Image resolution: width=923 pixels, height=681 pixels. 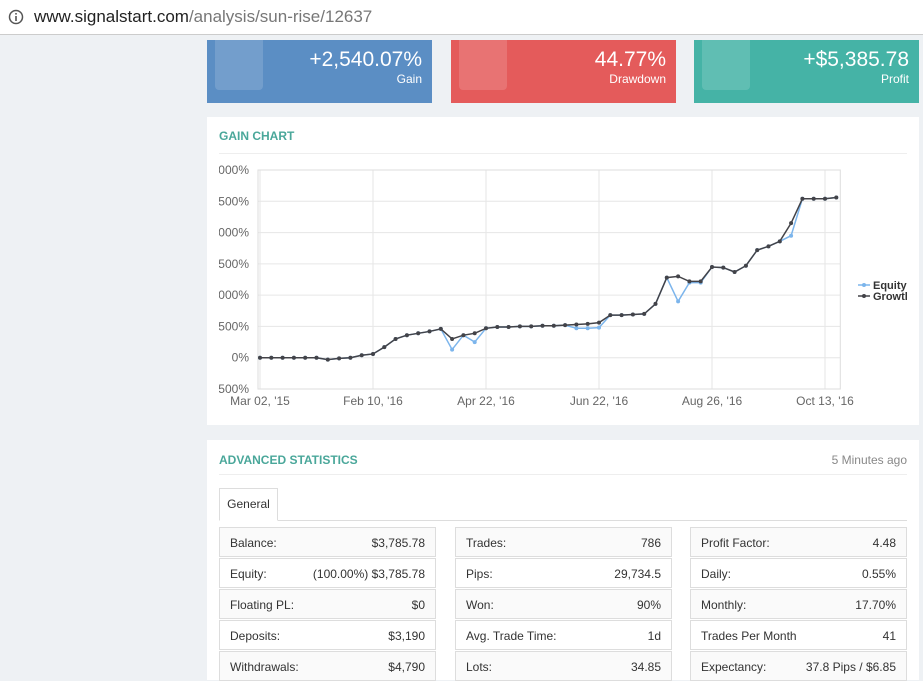 What do you see at coordinates (637, 79) in the screenshot?
I see `card-label: Drawdown` at bounding box center [637, 79].